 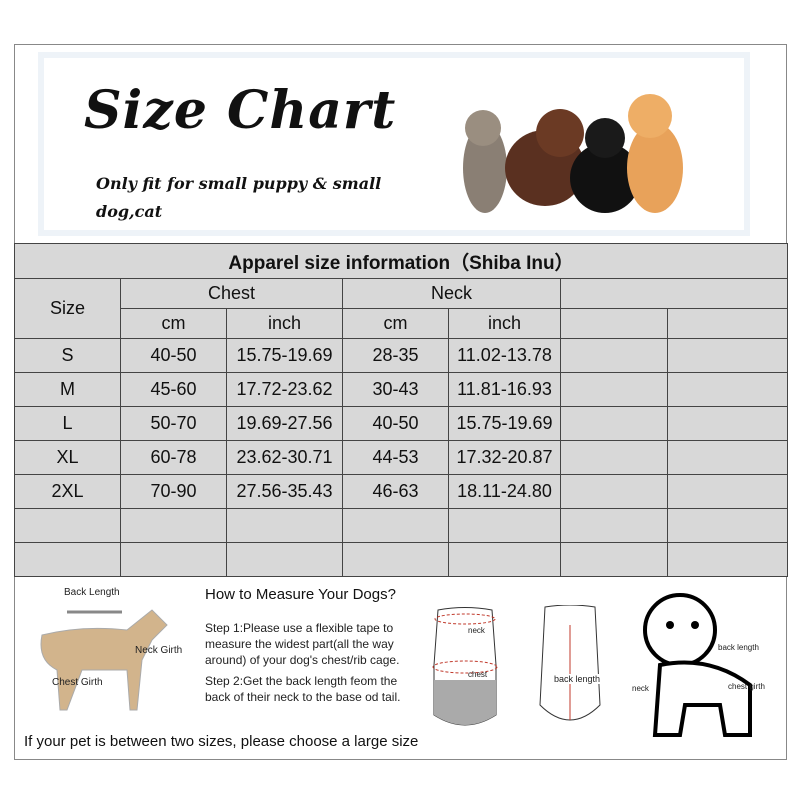 I want to click on dog-illustration, so click(x=104, y=660).